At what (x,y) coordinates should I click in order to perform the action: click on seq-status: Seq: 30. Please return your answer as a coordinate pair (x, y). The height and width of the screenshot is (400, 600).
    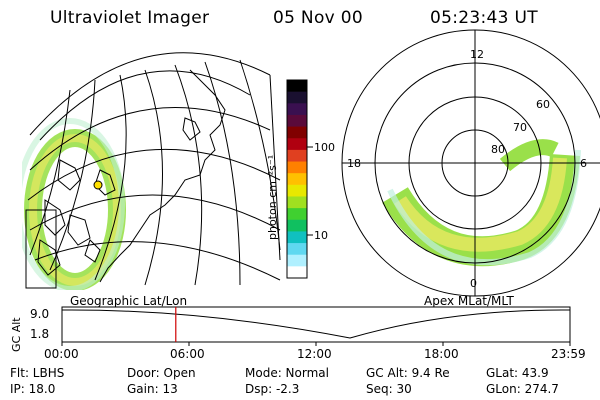
    Looking at the image, I should click on (389, 389).